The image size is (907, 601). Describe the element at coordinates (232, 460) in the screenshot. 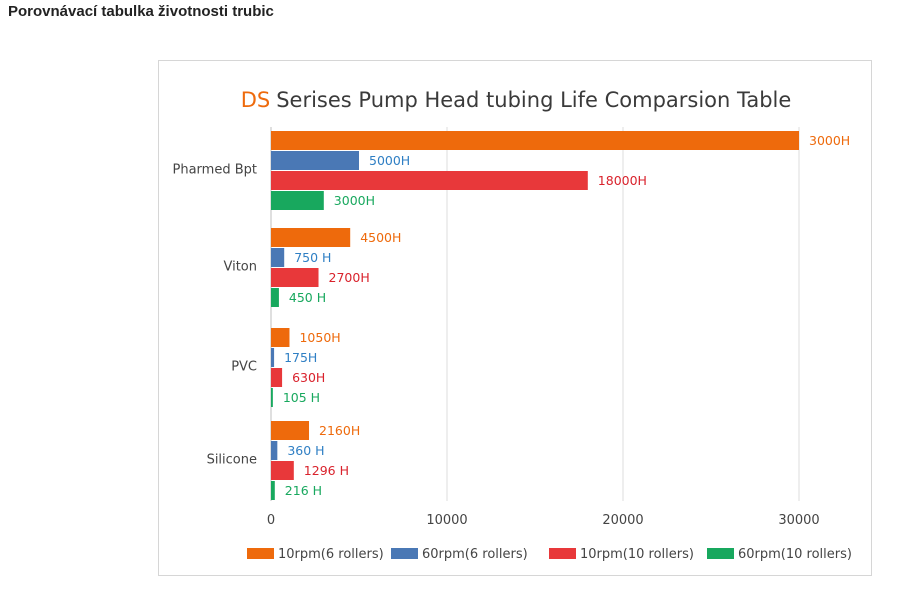

I see `category-label: Silicone` at that location.